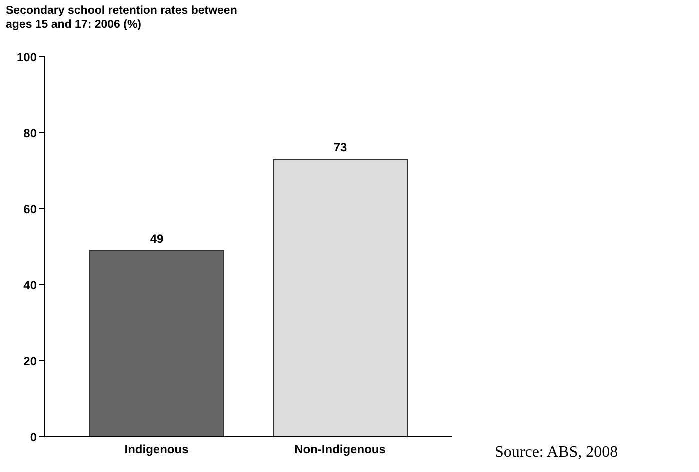 This screenshot has width=699, height=472. I want to click on y-tick-label: 80, so click(31, 133).